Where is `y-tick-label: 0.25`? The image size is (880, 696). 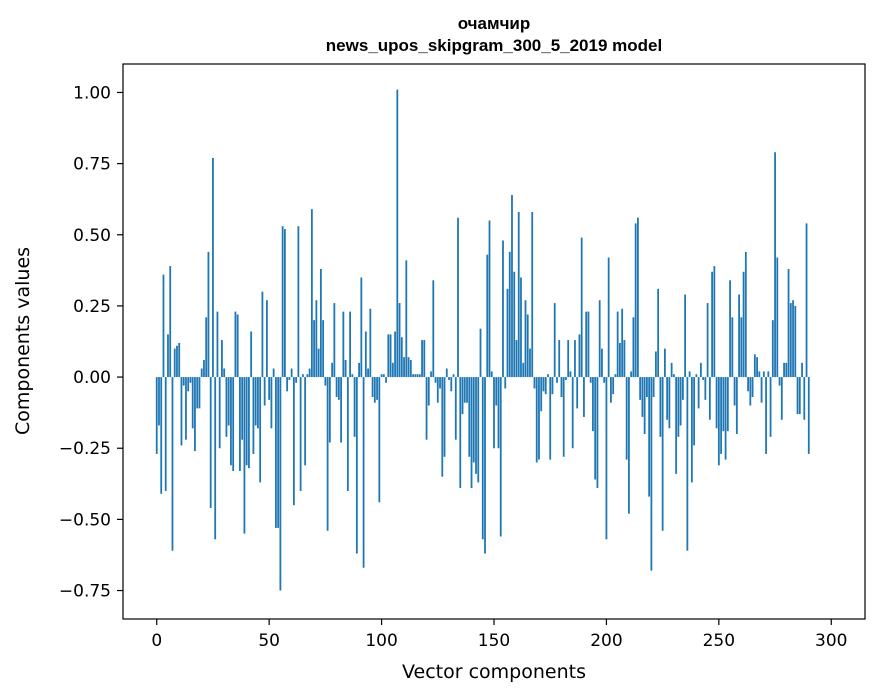 y-tick-label: 0.25 is located at coordinates (92, 307).